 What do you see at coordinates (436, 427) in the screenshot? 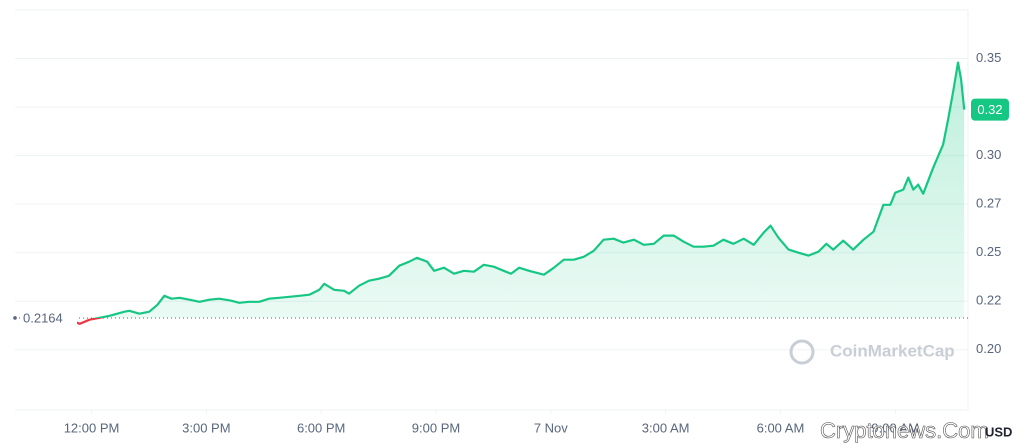
I see `x-tick-label: 9:00 PM` at bounding box center [436, 427].